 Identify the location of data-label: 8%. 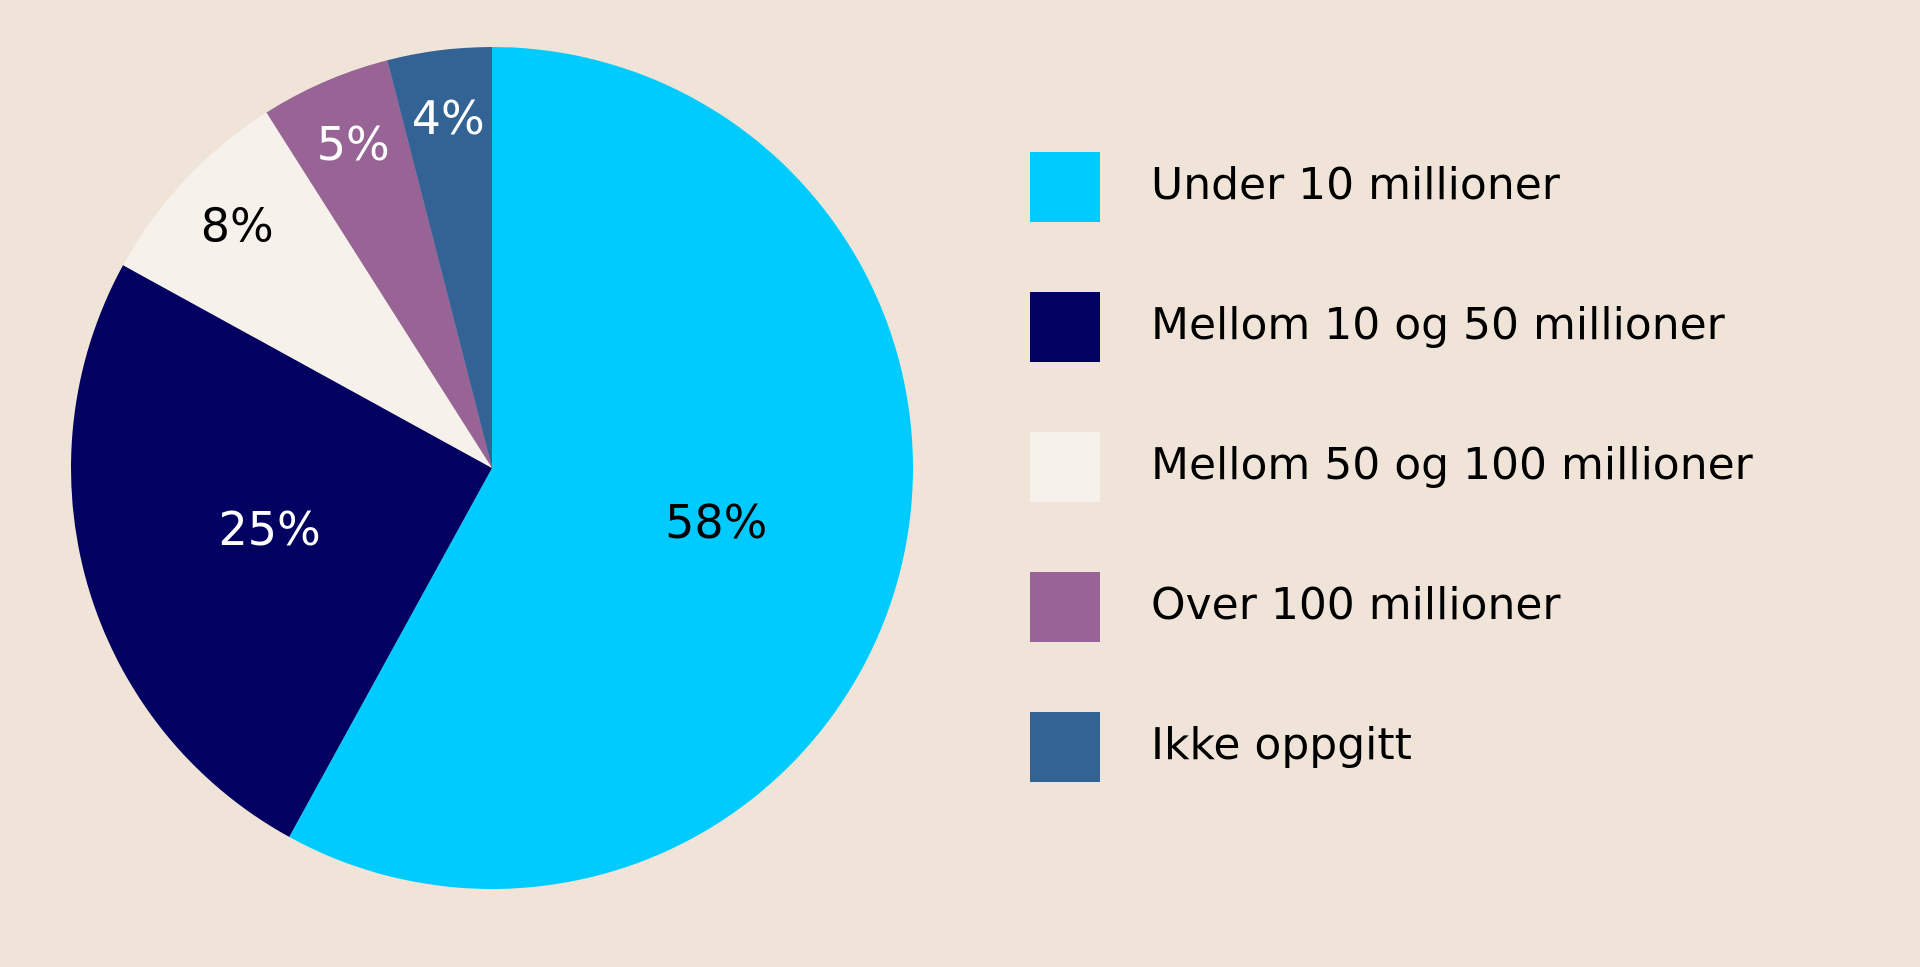
(237, 225).